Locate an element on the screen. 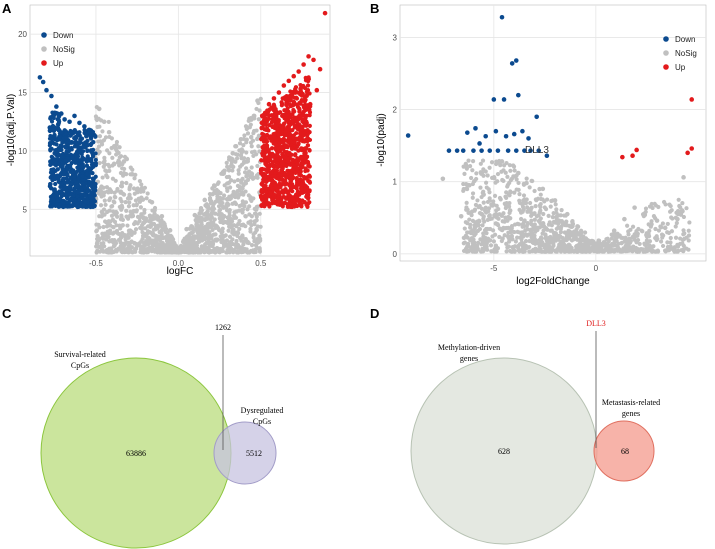 This screenshot has width=715, height=549. legend-label-up: Up is located at coordinates (58, 63).